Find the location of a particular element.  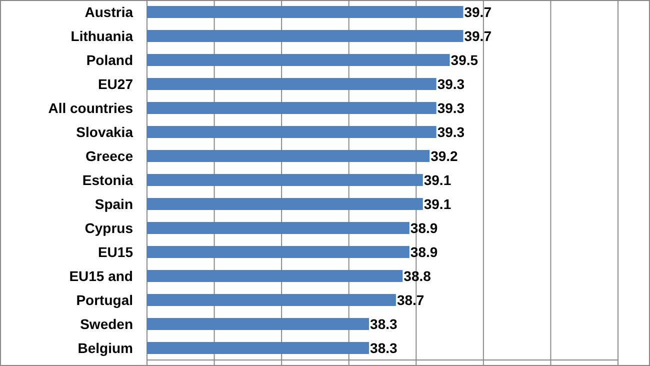

data-label: 39.5 is located at coordinates (464, 60).